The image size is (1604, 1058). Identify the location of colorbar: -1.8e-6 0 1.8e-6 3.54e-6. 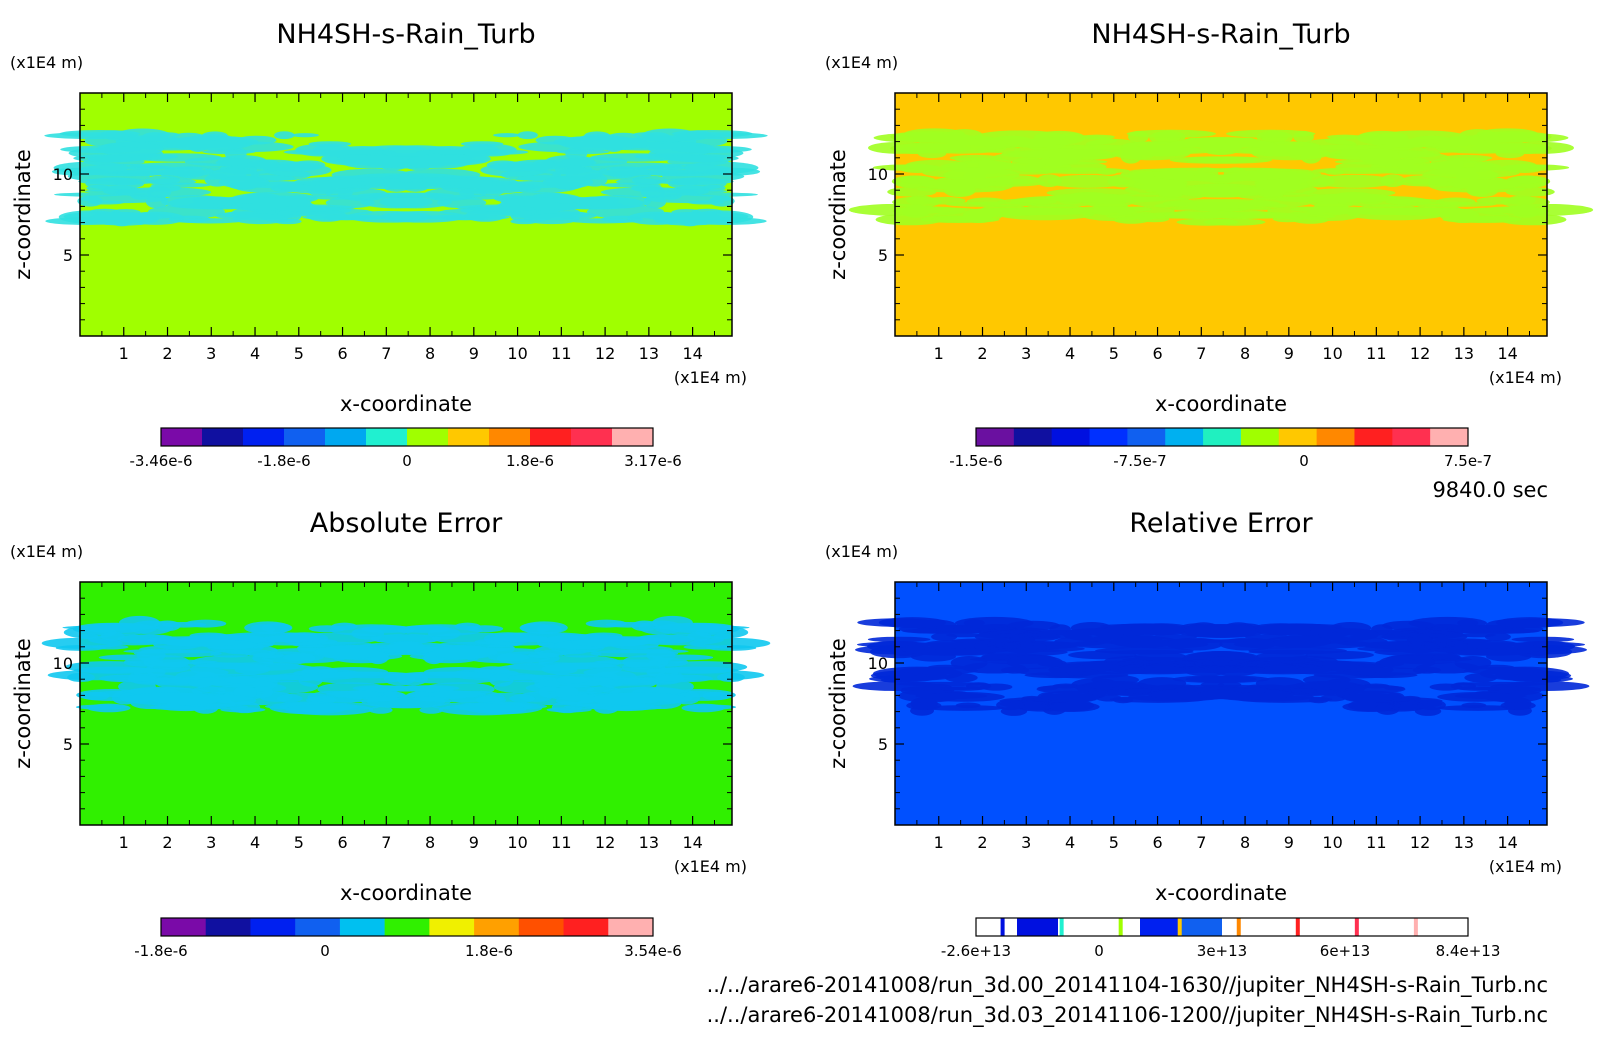
(408, 938).